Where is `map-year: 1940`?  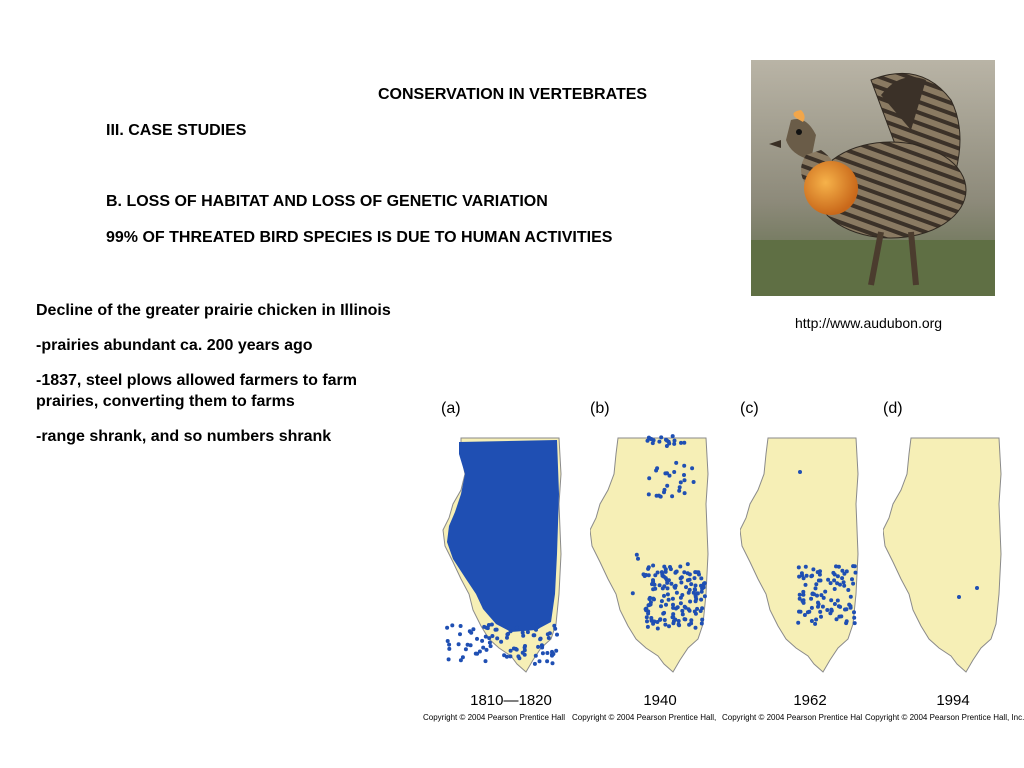
map-year: 1940 is located at coordinates (660, 700).